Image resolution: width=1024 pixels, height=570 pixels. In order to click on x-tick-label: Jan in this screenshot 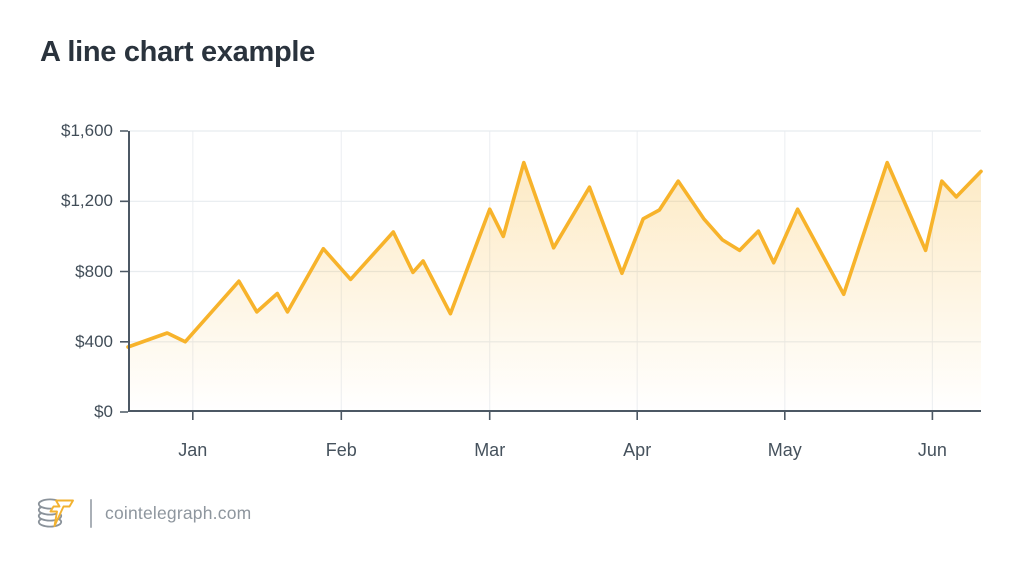, I will do `click(193, 450)`.